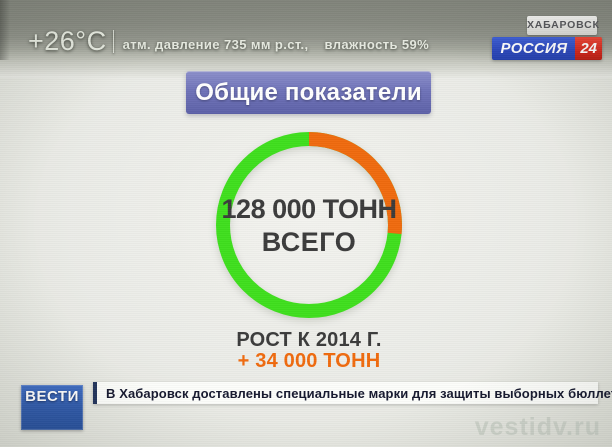 This screenshot has height=447, width=612. What do you see at coordinates (309, 361) in the screenshot?
I see `growth-value-label: + 34 000 ТОНН` at bounding box center [309, 361].